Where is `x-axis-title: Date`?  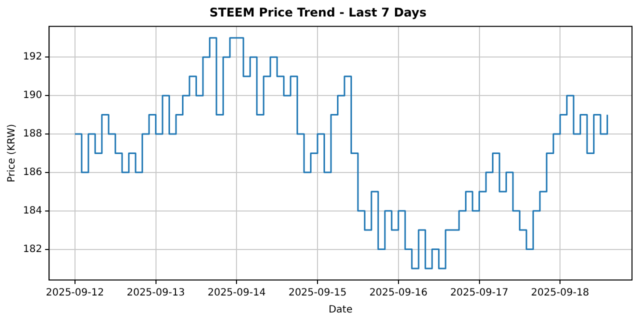 x-axis-title: Date is located at coordinates (340, 310).